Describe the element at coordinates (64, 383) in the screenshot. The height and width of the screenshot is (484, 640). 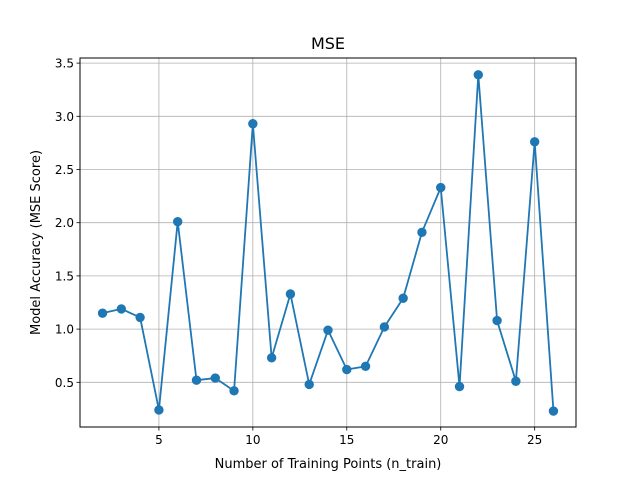
I see `y-tick-label: 0.5` at that location.